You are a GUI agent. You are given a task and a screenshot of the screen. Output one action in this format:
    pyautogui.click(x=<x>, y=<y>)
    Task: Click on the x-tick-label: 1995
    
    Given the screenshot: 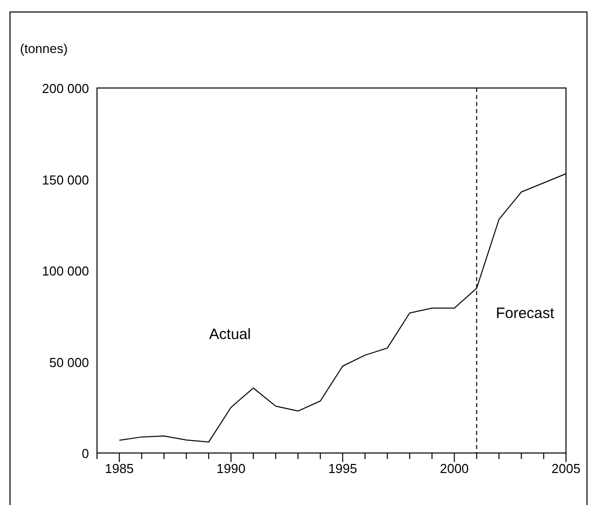 What is the action you would take?
    pyautogui.click(x=343, y=468)
    